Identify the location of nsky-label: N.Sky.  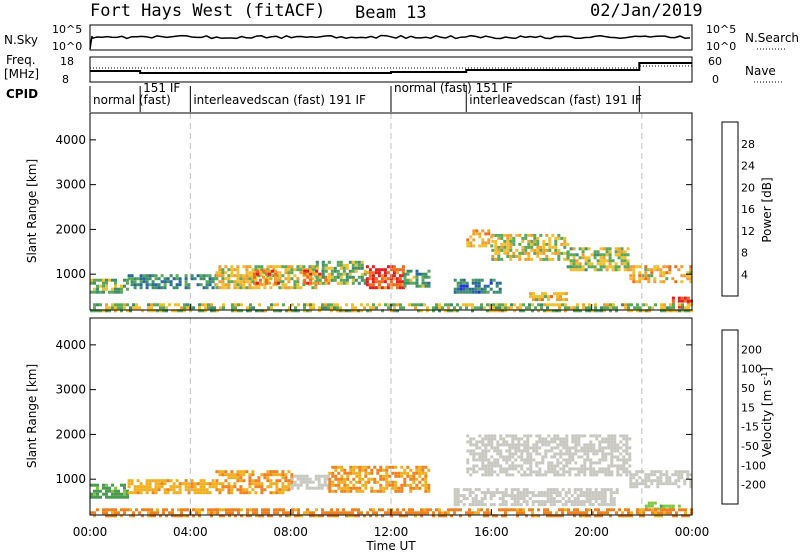
(21, 40).